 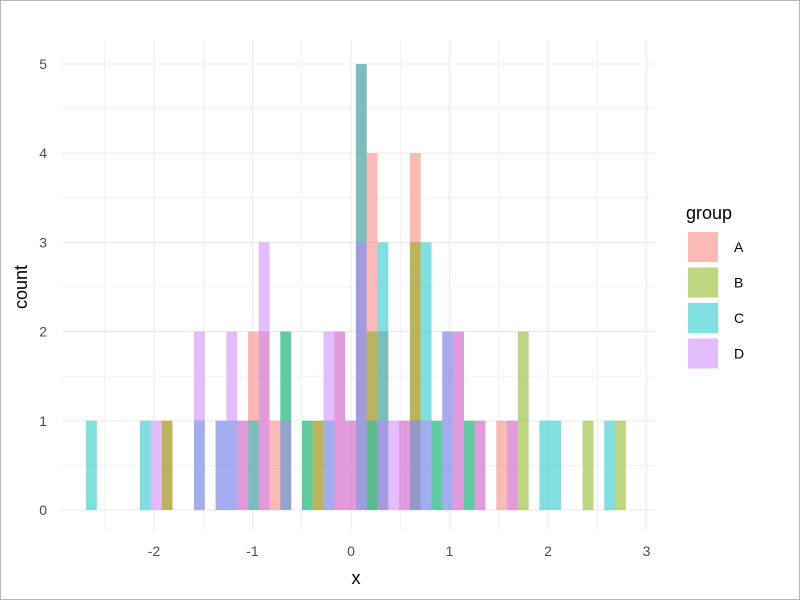 What do you see at coordinates (450, 551) in the screenshot?
I see `x-tick-label: 1` at bounding box center [450, 551].